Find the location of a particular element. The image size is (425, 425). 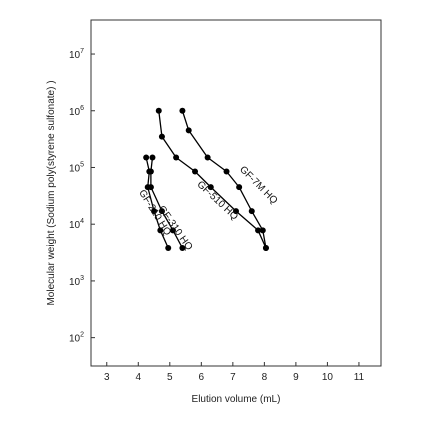

y-tick-label: 10³ is located at coordinates (76, 281).